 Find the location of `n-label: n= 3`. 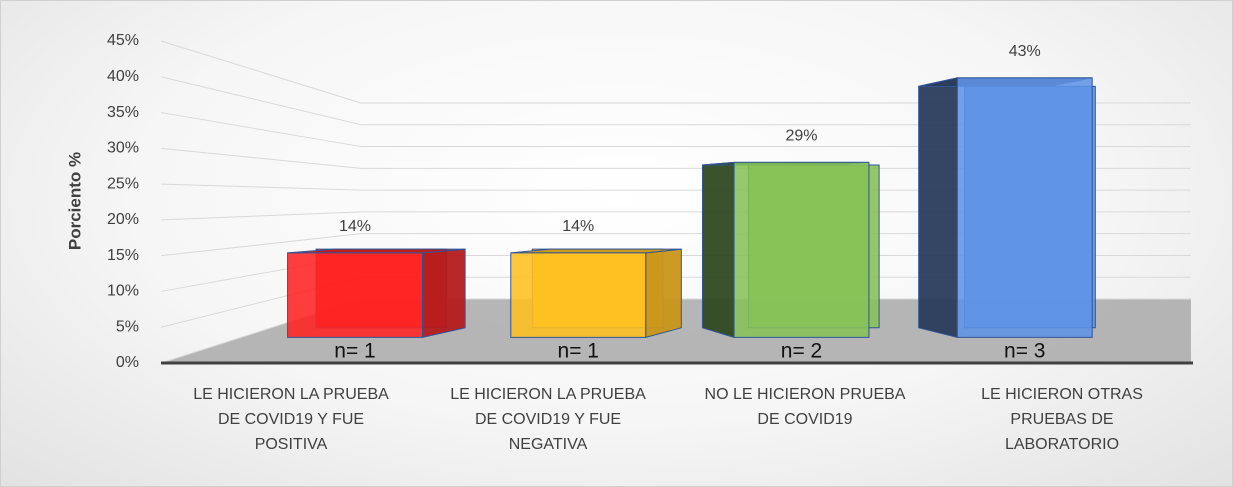

n-label: n= 3 is located at coordinates (1024, 351).